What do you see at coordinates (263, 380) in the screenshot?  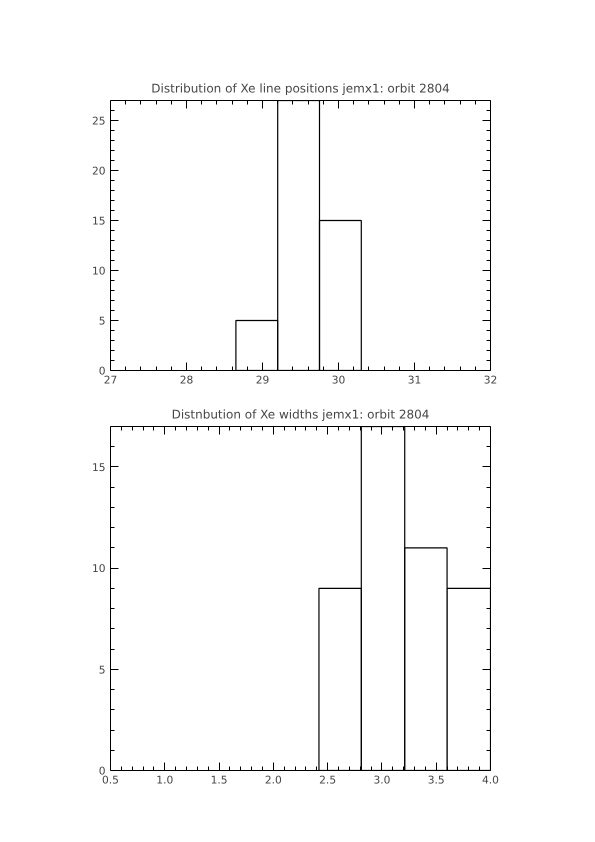 I see `x-tick-label: 29` at bounding box center [263, 380].